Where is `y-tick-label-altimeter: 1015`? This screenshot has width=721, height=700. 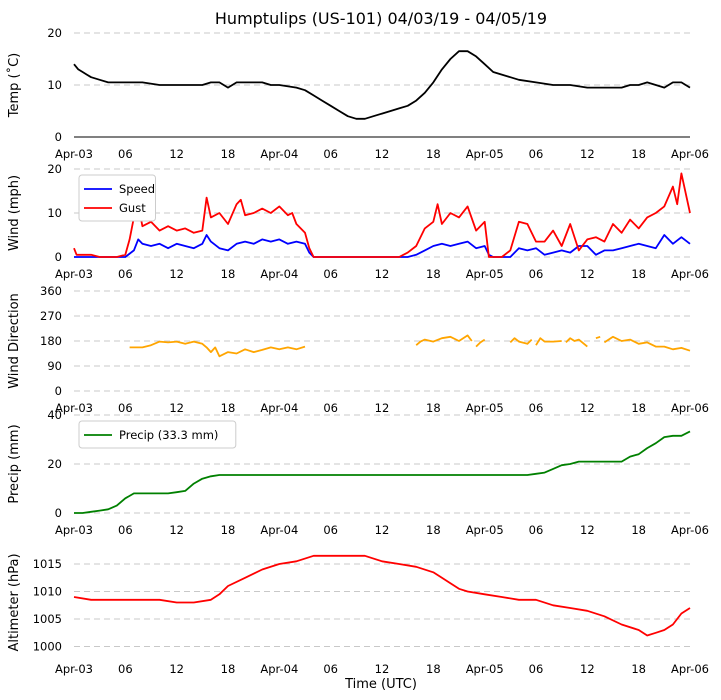
y-tick-label-altimeter: 1015 is located at coordinates (47, 564).